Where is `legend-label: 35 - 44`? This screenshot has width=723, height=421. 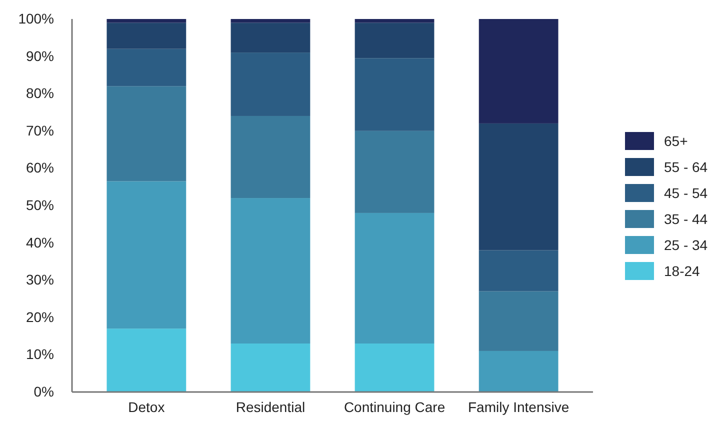 legend-label: 35 - 44 is located at coordinates (686, 219).